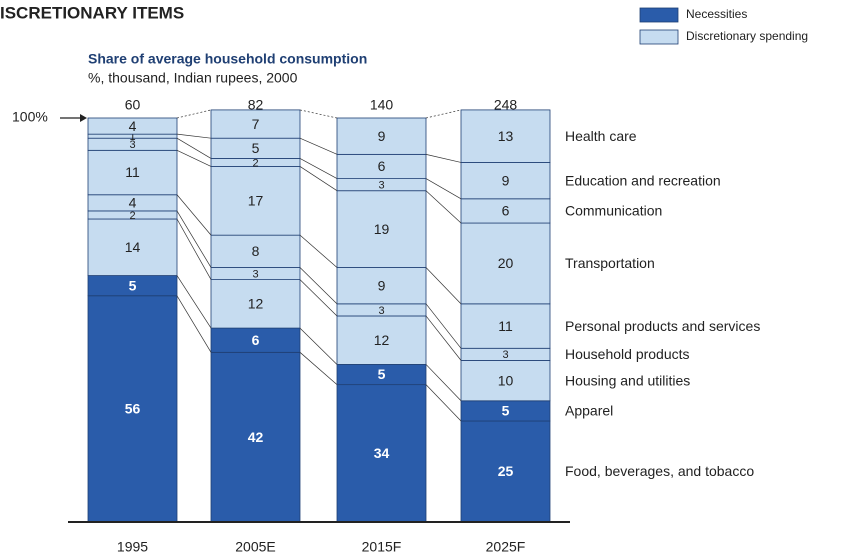 This screenshot has height=557, width=847. Describe the element at coordinates (662, 326) in the screenshot. I see `series-label: Personal products and services` at that location.